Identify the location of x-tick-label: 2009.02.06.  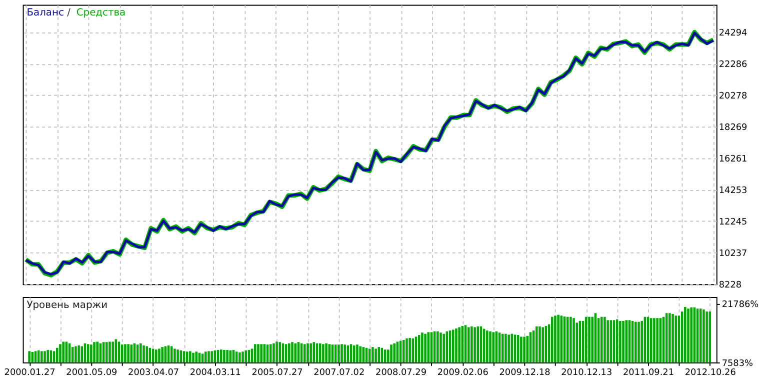
(463, 373).